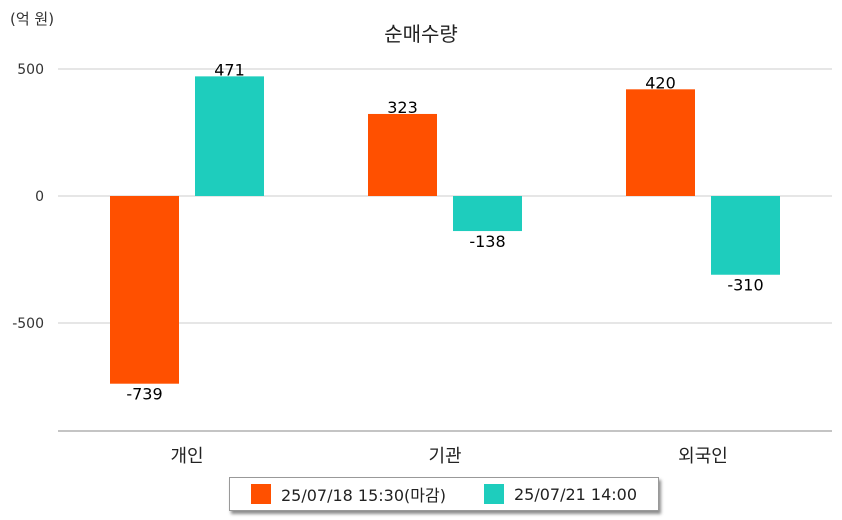 The height and width of the screenshot is (520, 842). What do you see at coordinates (421, 34) in the screenshot?
I see `chart-title: 순매수량` at bounding box center [421, 34].